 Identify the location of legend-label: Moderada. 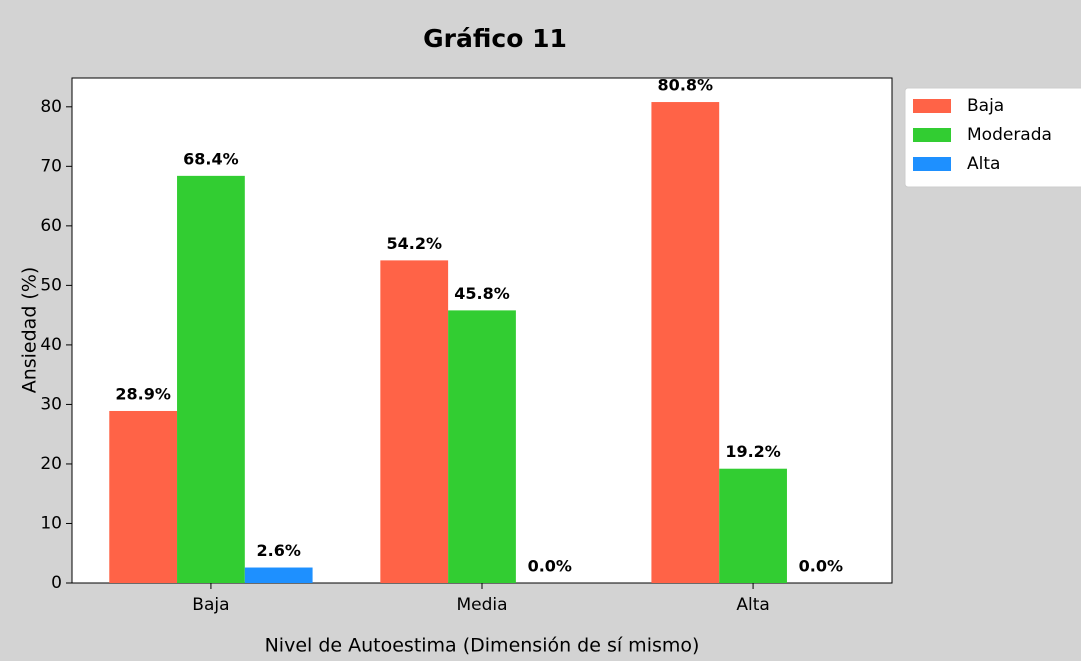
(1009, 135).